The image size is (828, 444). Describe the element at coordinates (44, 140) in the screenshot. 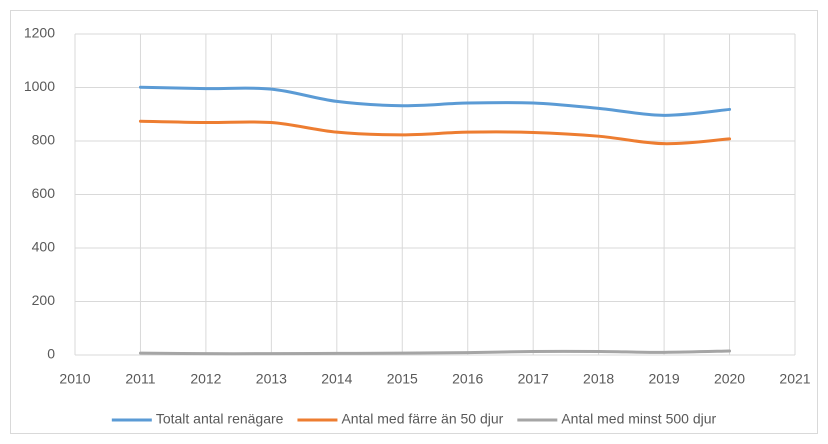

I see `y-tick-label: 800` at that location.